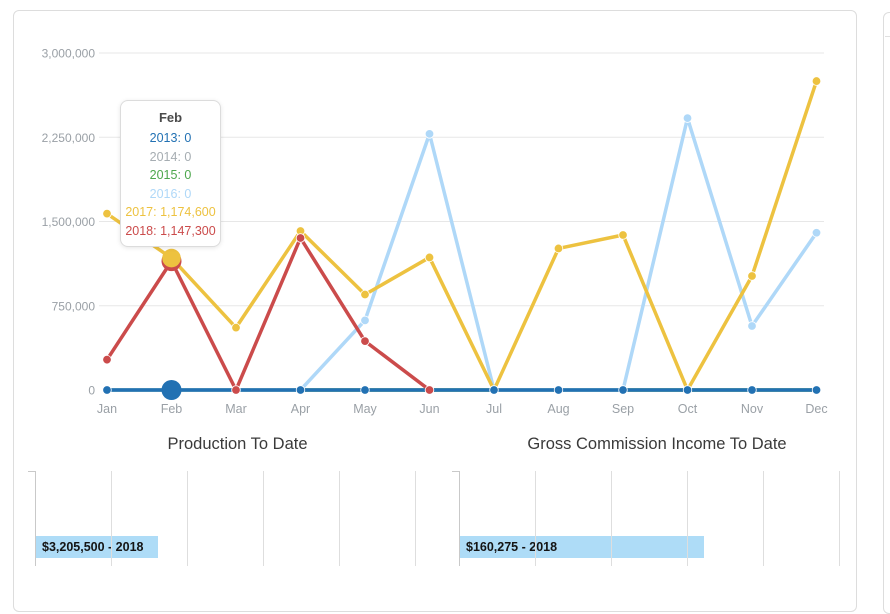 This screenshot has width=890, height=614. Describe the element at coordinates (456, 518) in the screenshot. I see `gci-y-axis` at that location.